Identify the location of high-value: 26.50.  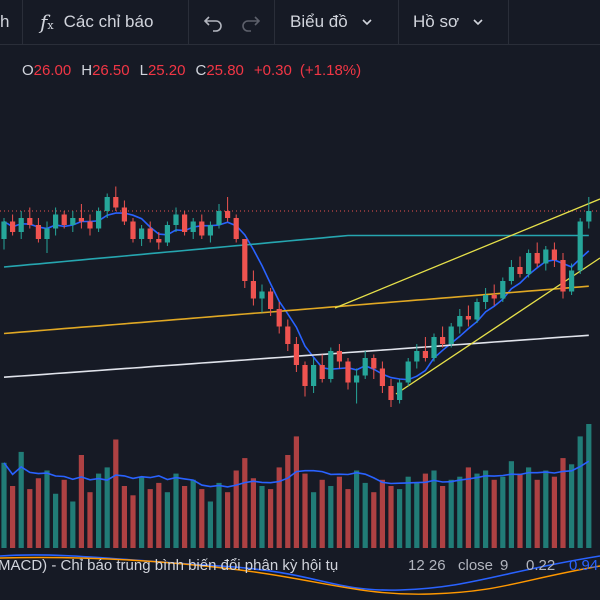
(111, 70).